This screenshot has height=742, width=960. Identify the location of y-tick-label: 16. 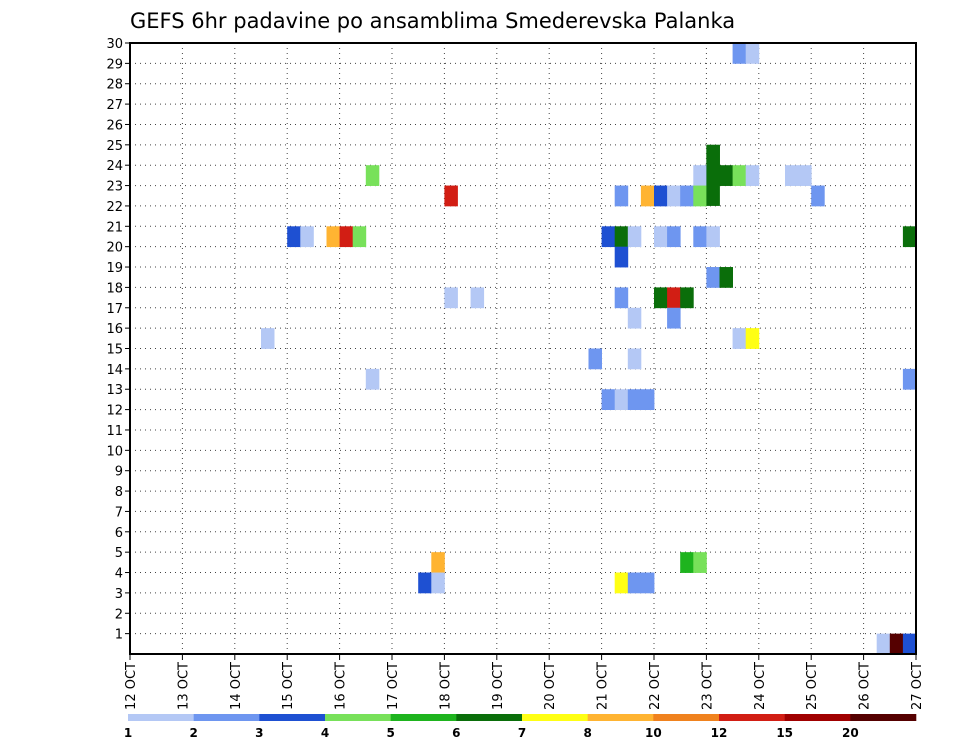
(114, 329).